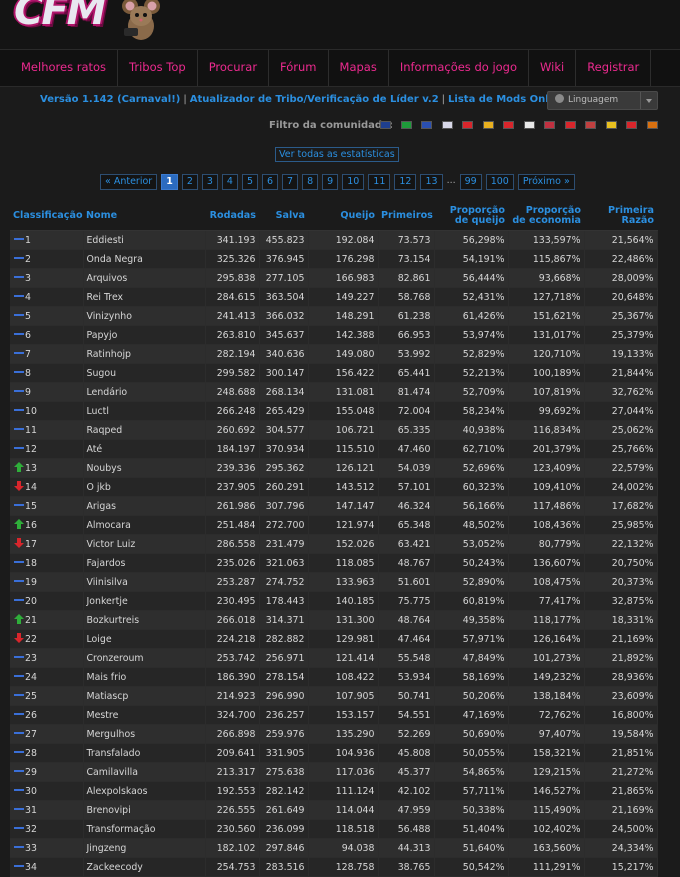 Image resolution: width=680 pixels, height=877 pixels. What do you see at coordinates (47, 240) in the screenshot?
I see `rank-cell: 1` at bounding box center [47, 240].